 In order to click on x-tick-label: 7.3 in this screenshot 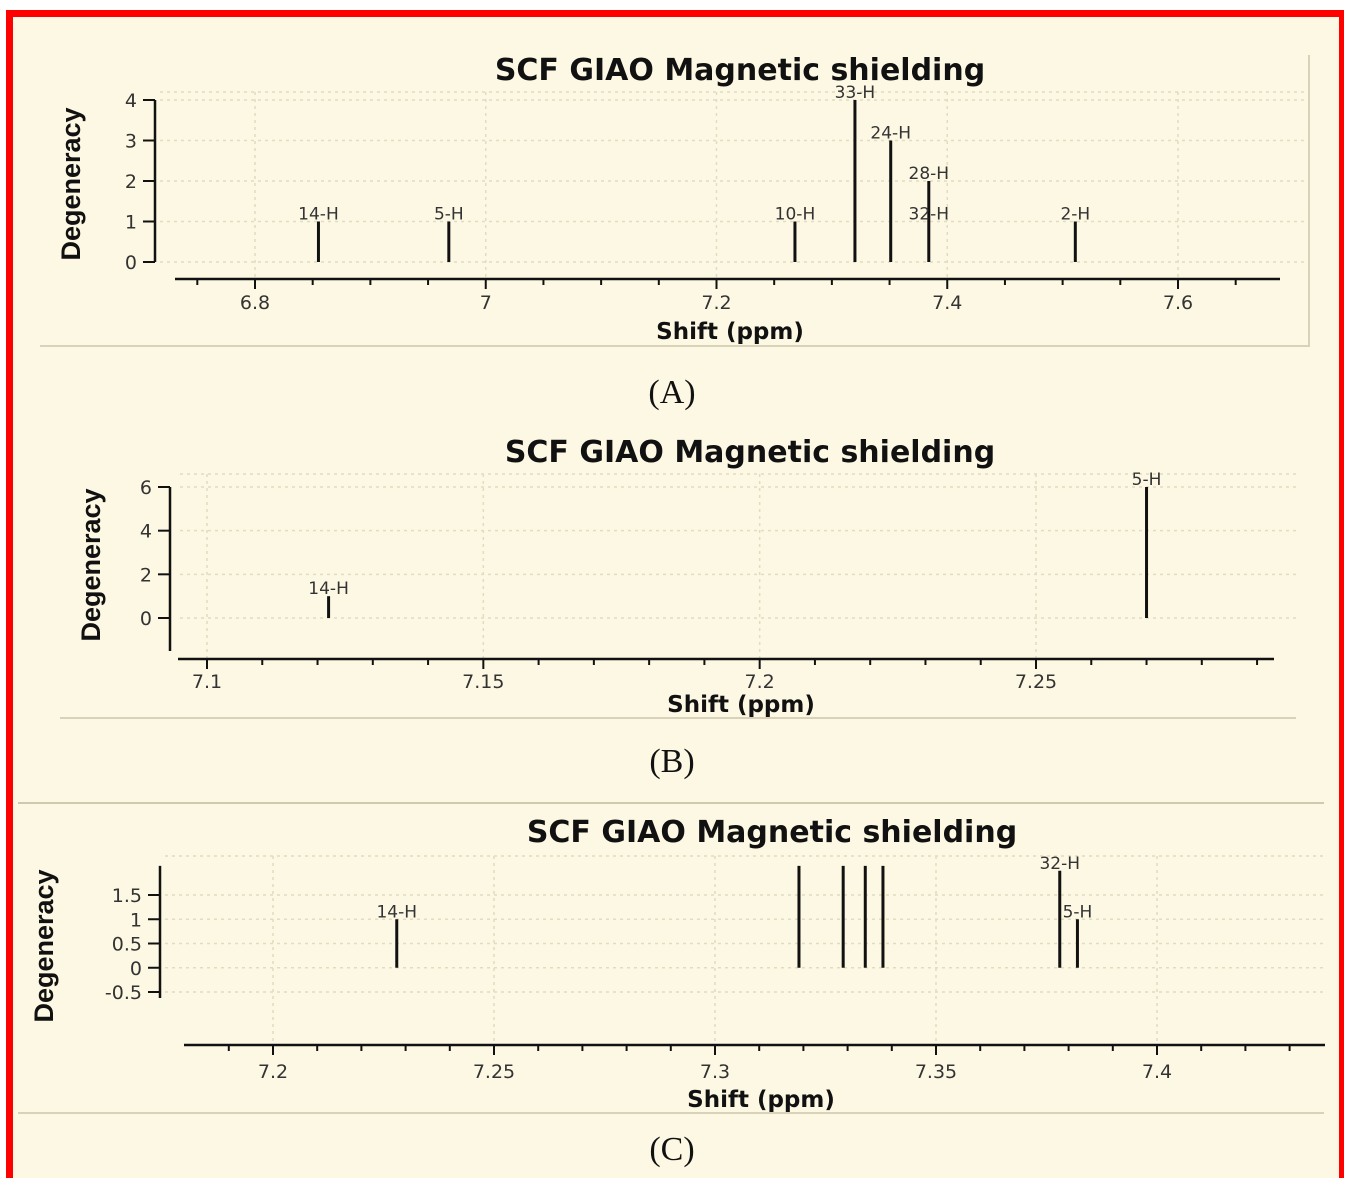, I will do `click(715, 1072)`.